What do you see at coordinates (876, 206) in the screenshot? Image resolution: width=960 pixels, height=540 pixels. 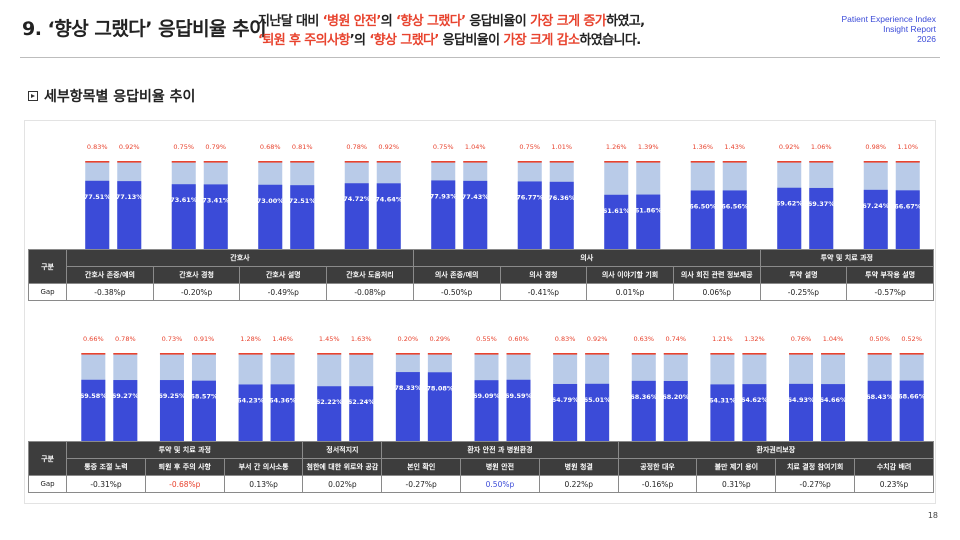 I see `blue-label-prev-9: 67.24%` at bounding box center [876, 206].